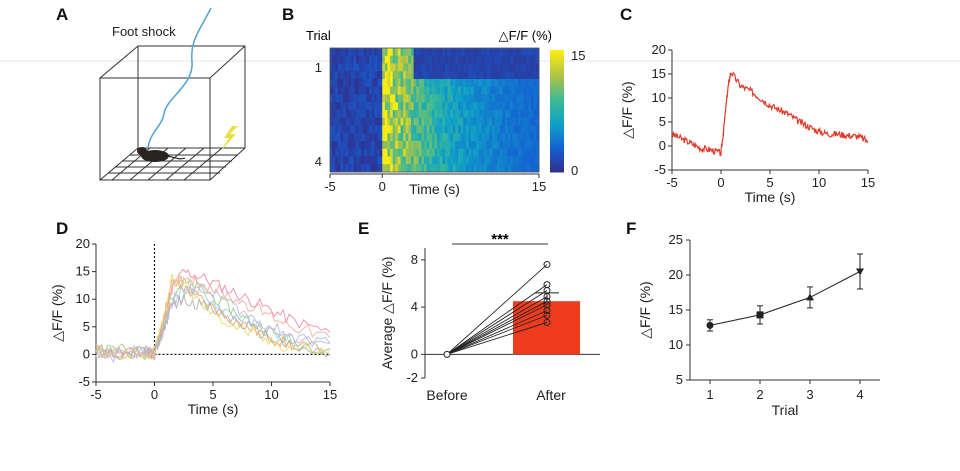  What do you see at coordinates (672, 182) in the screenshot?
I see `x-tick-label: -5` at bounding box center [672, 182].